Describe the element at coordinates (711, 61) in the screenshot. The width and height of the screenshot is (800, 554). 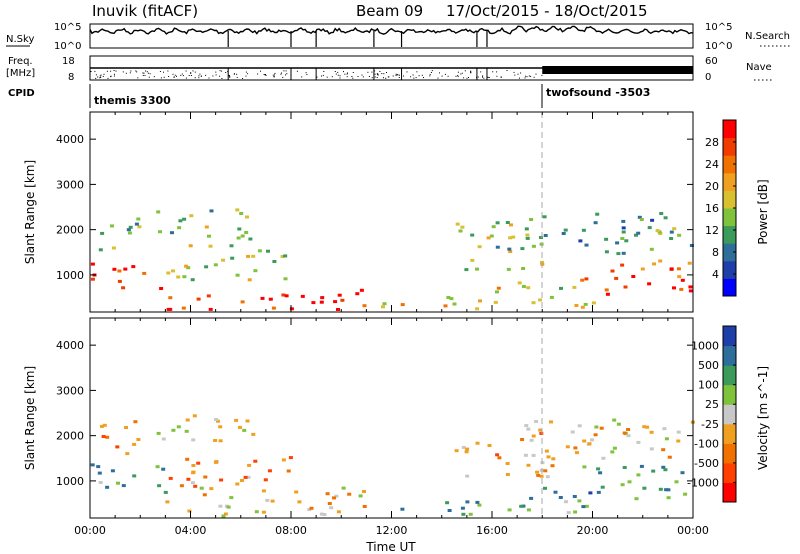
I see `nave-tick-top: 60` at that location.